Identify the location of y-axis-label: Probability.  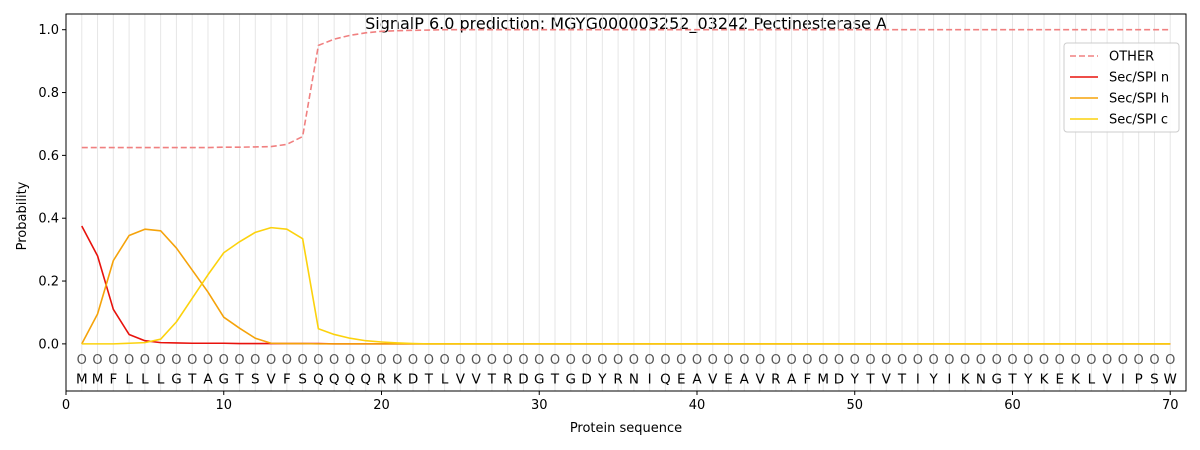
(22, 215).